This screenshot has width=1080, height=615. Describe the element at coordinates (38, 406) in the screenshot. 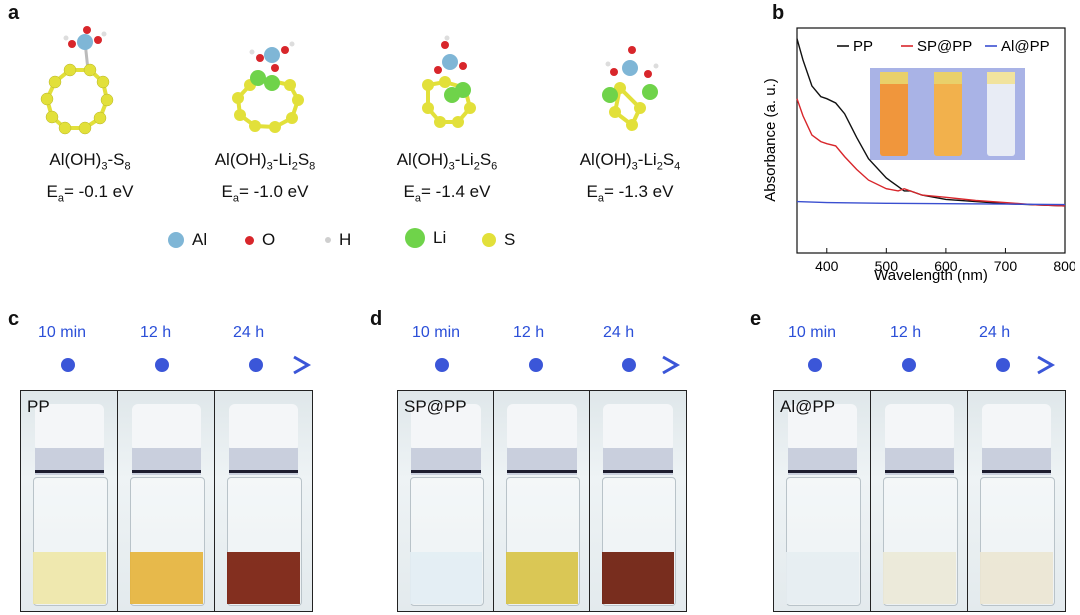

I see `sample-label: PP` at that location.